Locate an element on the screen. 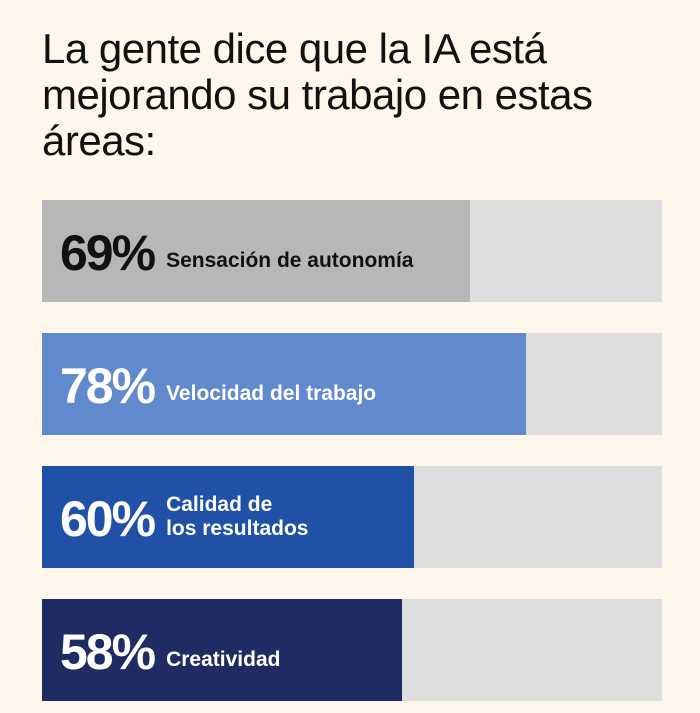  bar-category-label: Calidad de los resultados is located at coordinates (237, 516).